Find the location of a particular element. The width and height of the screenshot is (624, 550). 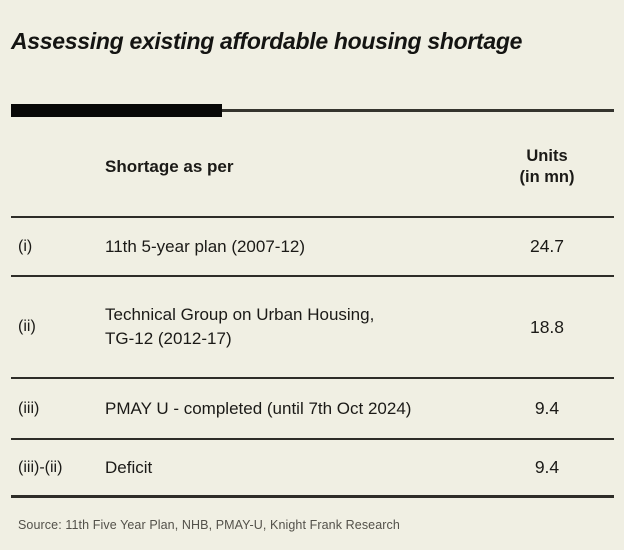

table-row: (iii)-(ii) Deficit 9.4 is located at coordinates (312, 468).